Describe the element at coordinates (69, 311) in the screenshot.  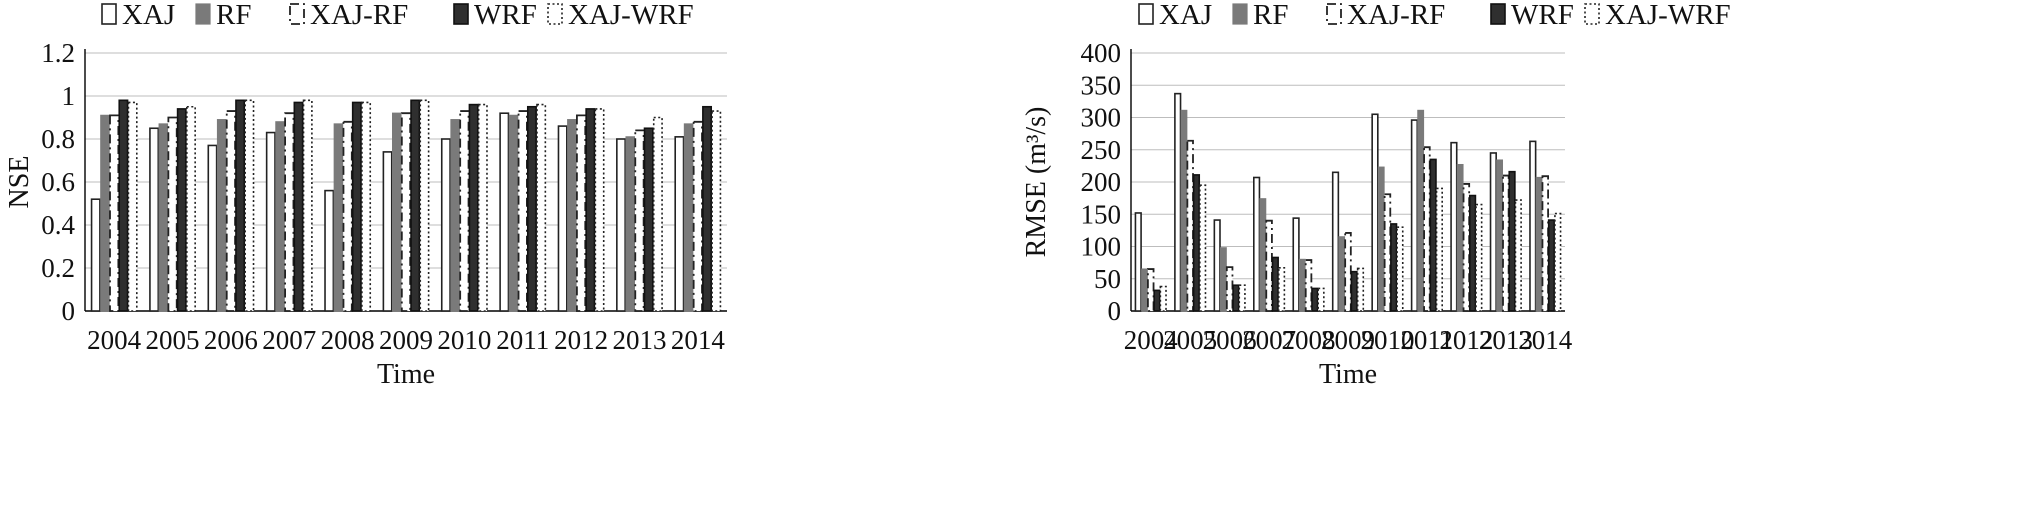
I see `nse-y-tick-label: 0` at that location.